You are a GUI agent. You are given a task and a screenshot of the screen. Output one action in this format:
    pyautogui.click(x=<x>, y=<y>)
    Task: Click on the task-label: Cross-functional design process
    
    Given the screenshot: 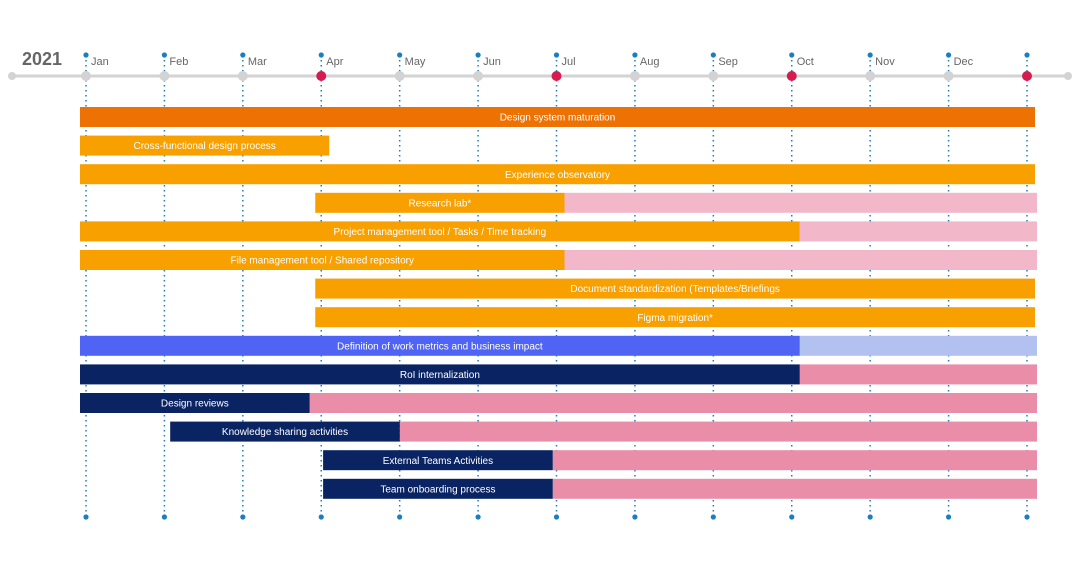 What is the action you would take?
    pyautogui.click(x=204, y=146)
    